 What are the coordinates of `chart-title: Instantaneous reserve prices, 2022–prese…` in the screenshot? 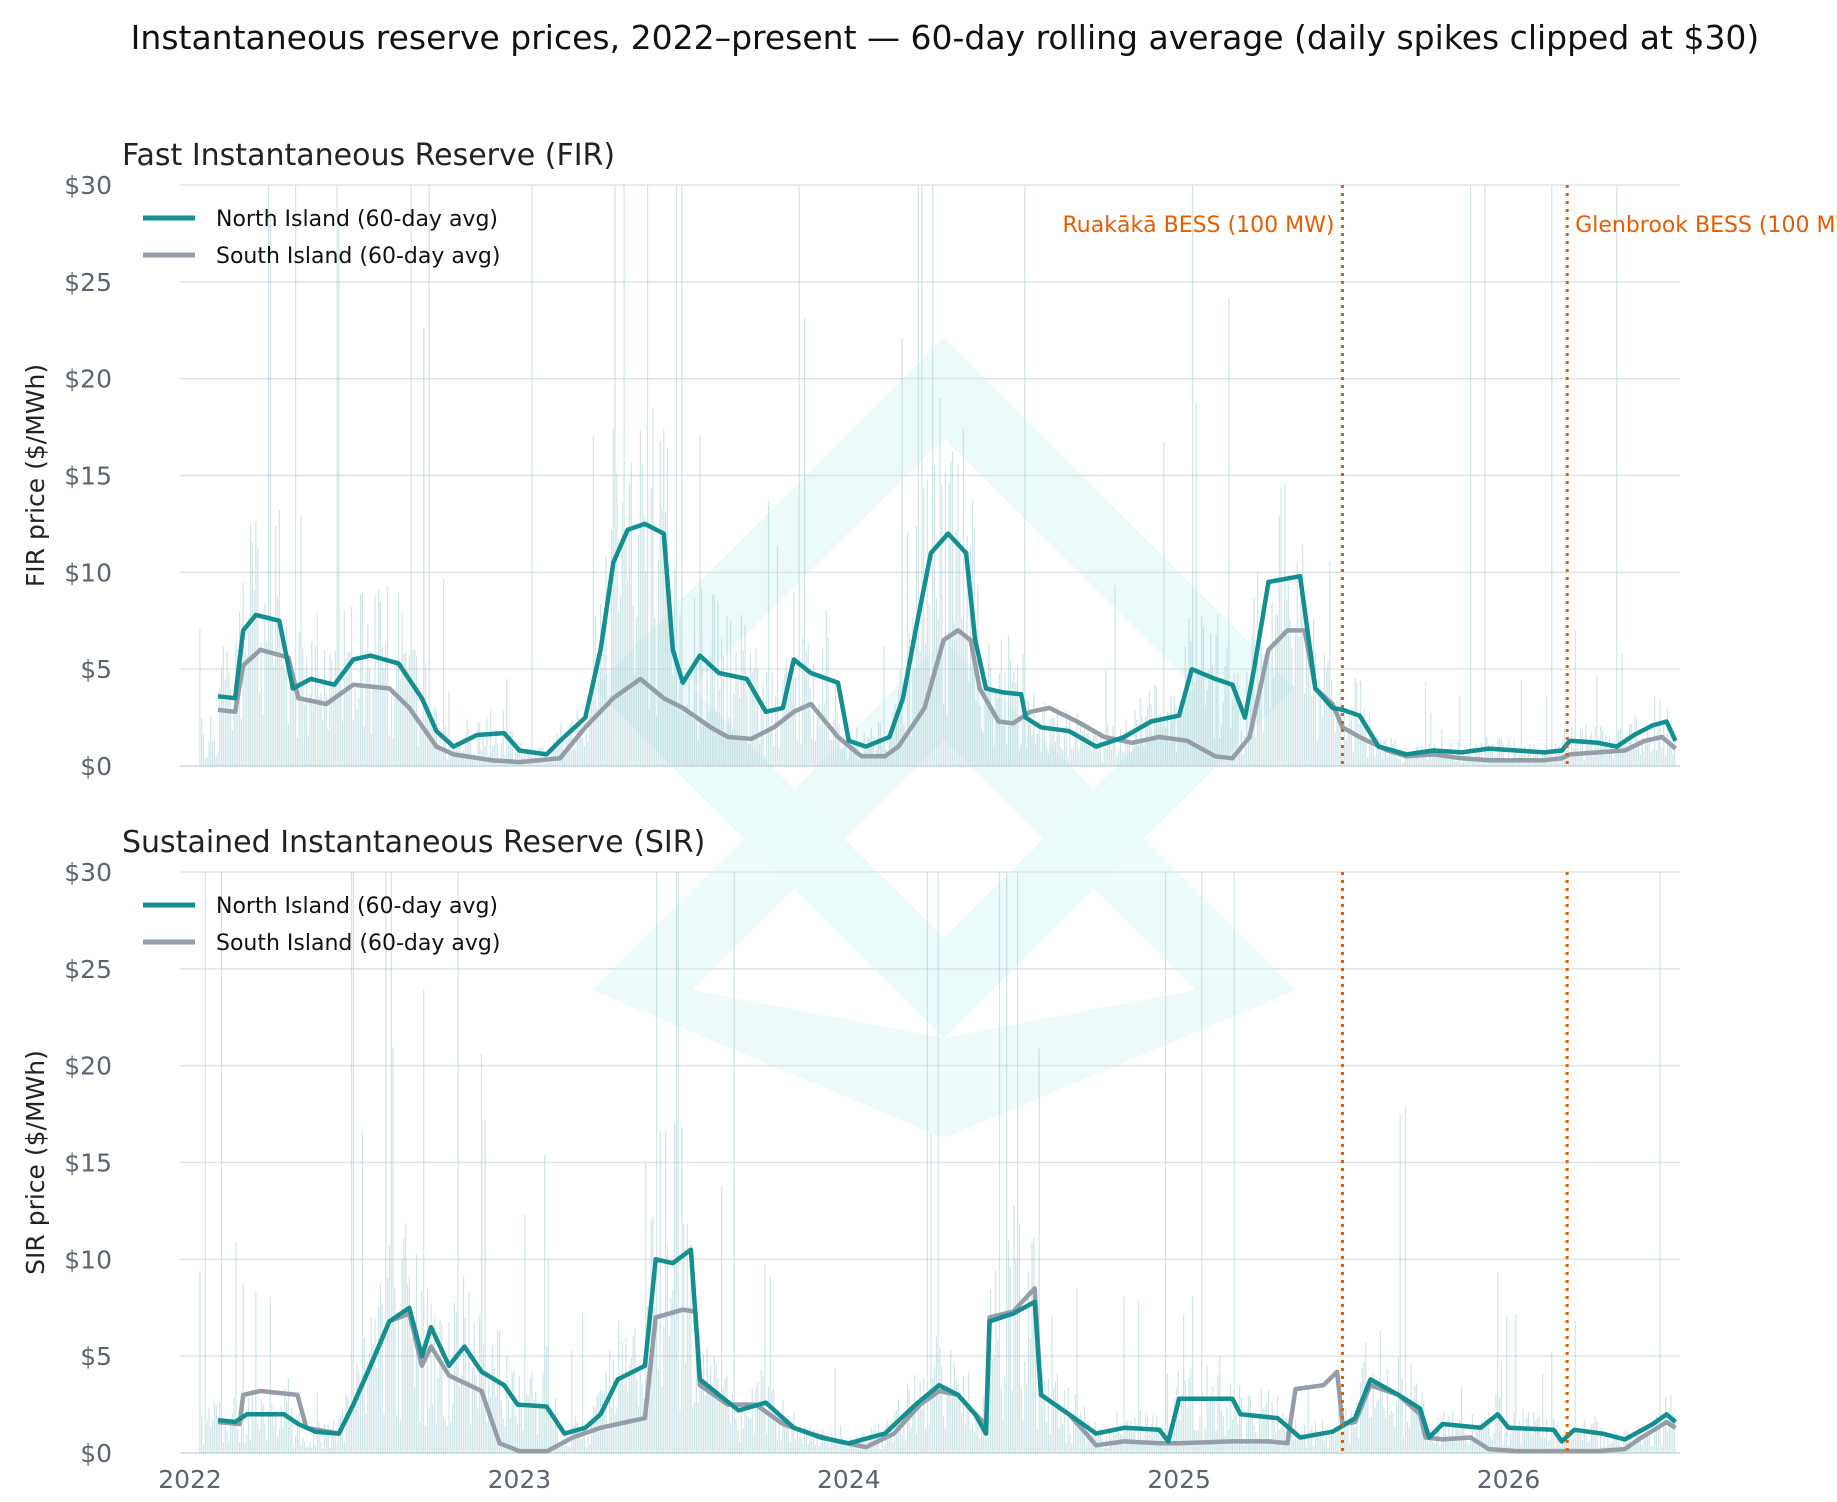 It's located at (945, 37).